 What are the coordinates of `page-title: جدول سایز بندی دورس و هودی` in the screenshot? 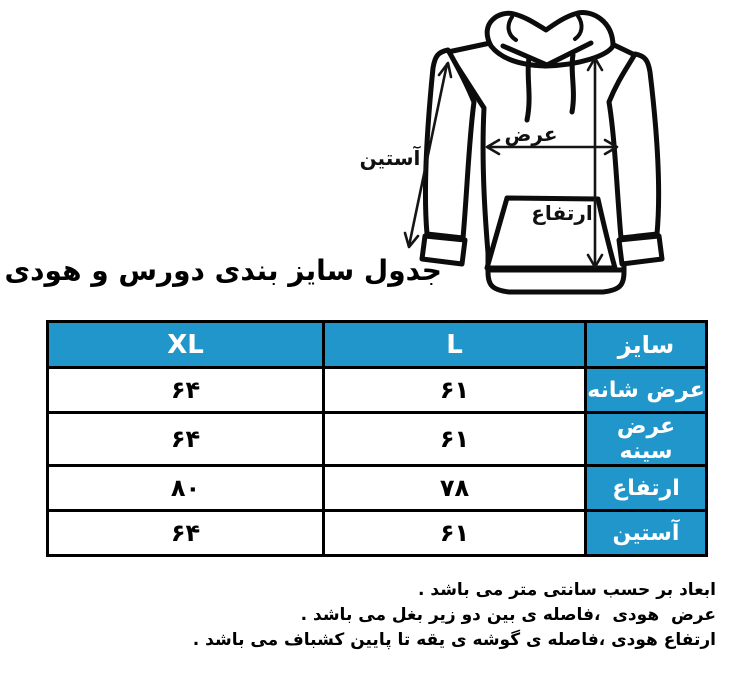 It's located at (223, 270).